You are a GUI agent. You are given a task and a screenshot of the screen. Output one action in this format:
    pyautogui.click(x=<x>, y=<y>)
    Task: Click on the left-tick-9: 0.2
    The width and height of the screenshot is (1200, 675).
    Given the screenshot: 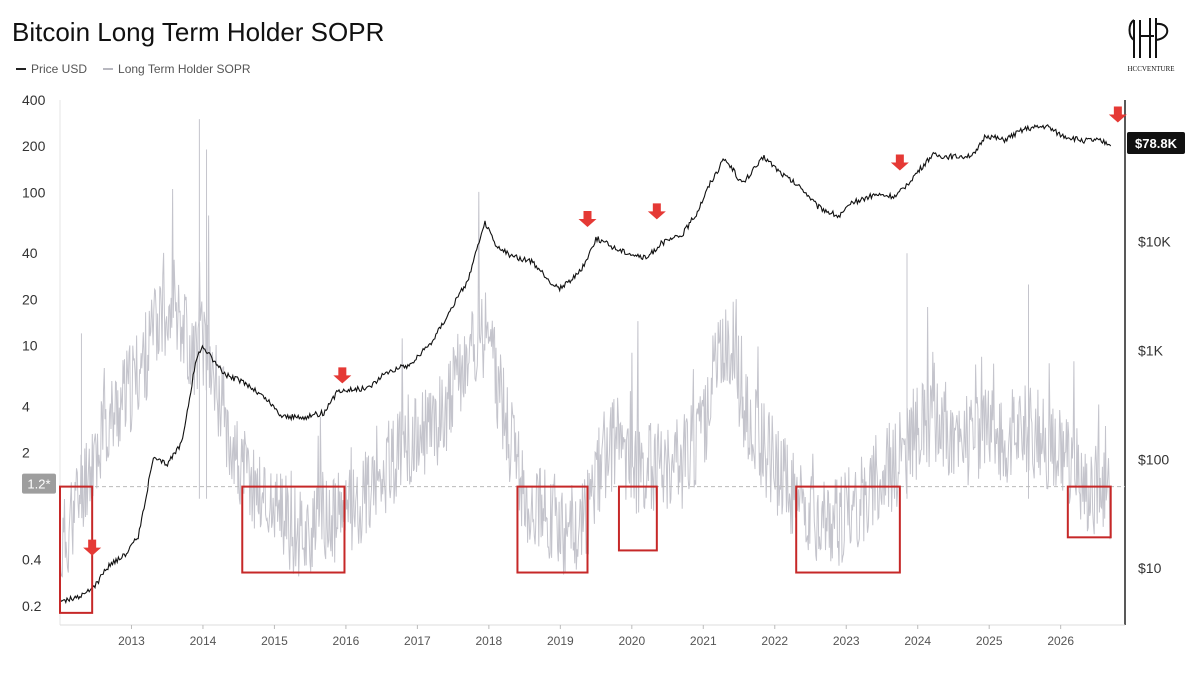 What is the action you would take?
    pyautogui.click(x=32, y=606)
    